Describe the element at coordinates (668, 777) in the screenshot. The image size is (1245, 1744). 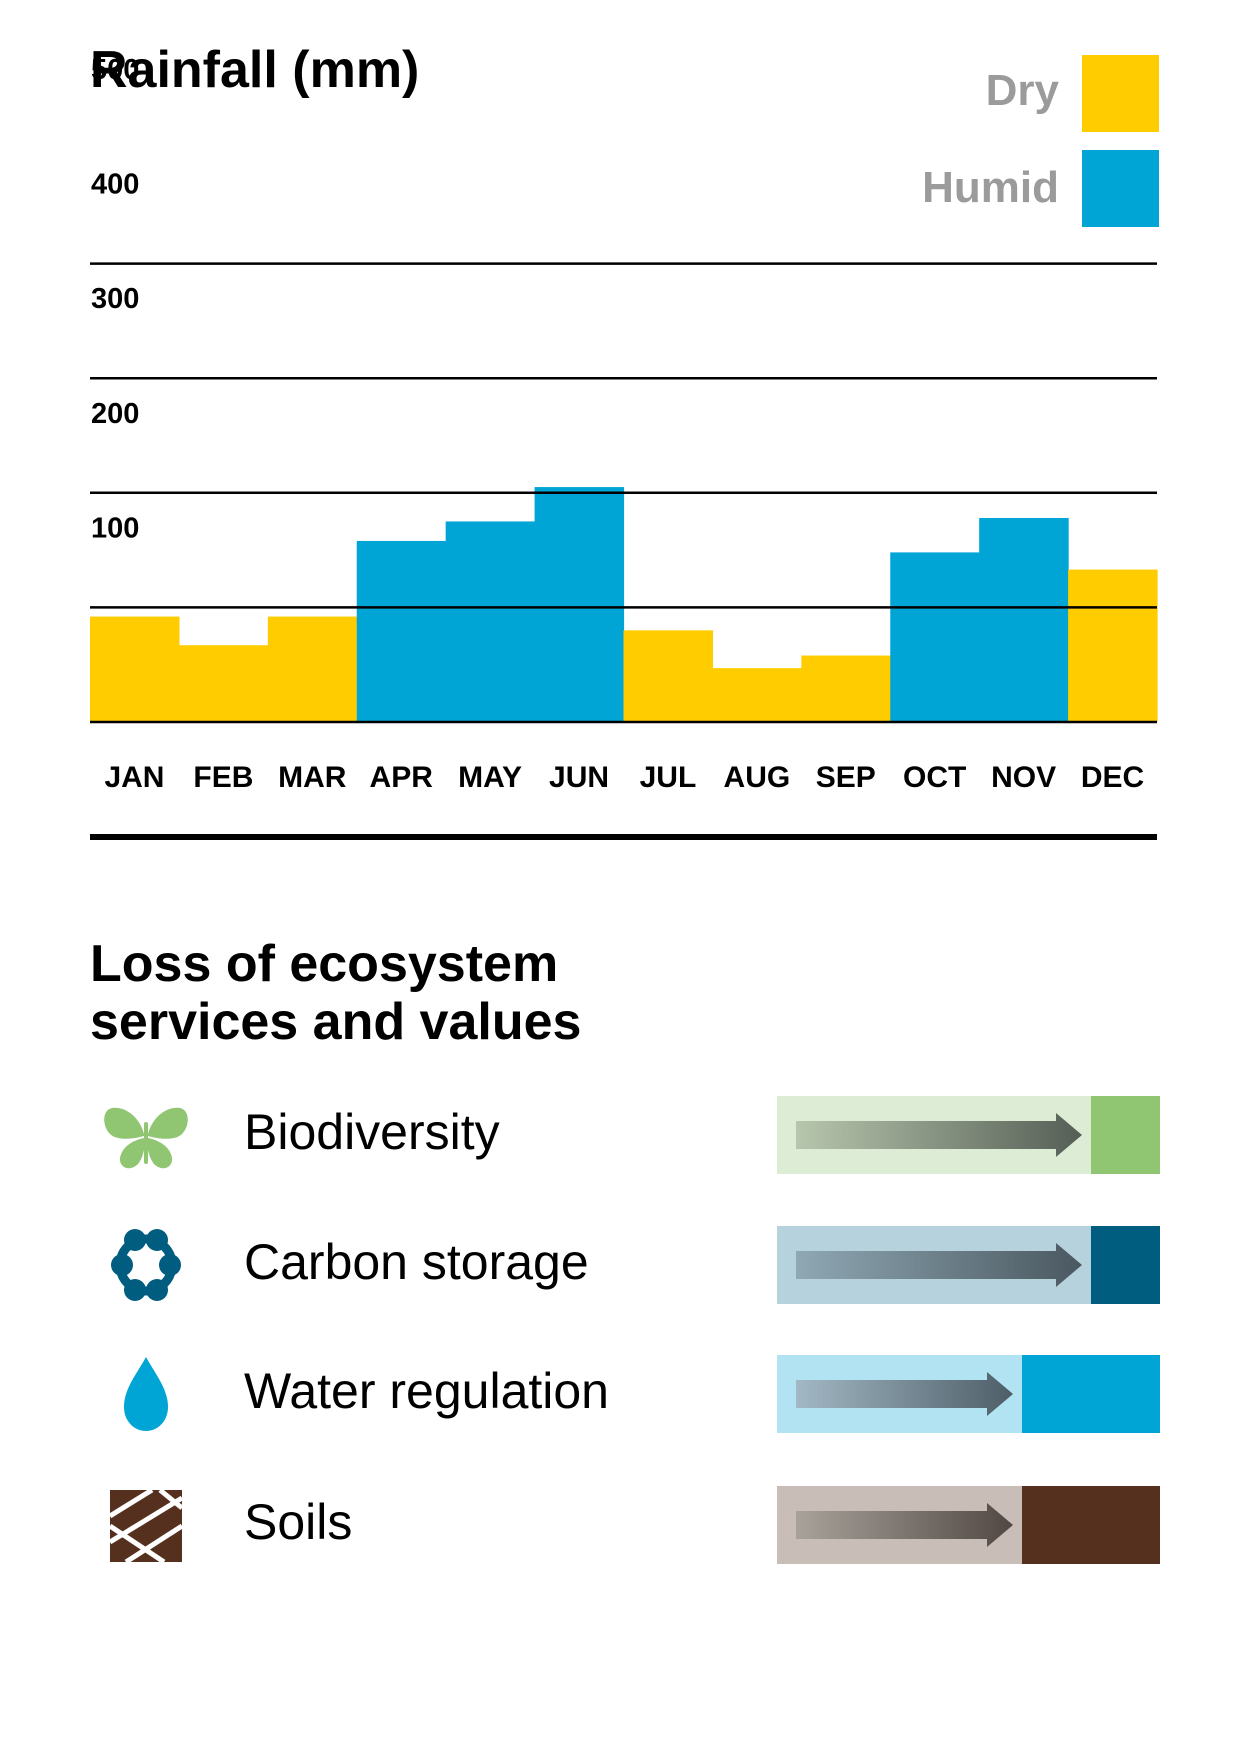
I see `x-tick-label-jul: JUL` at that location.